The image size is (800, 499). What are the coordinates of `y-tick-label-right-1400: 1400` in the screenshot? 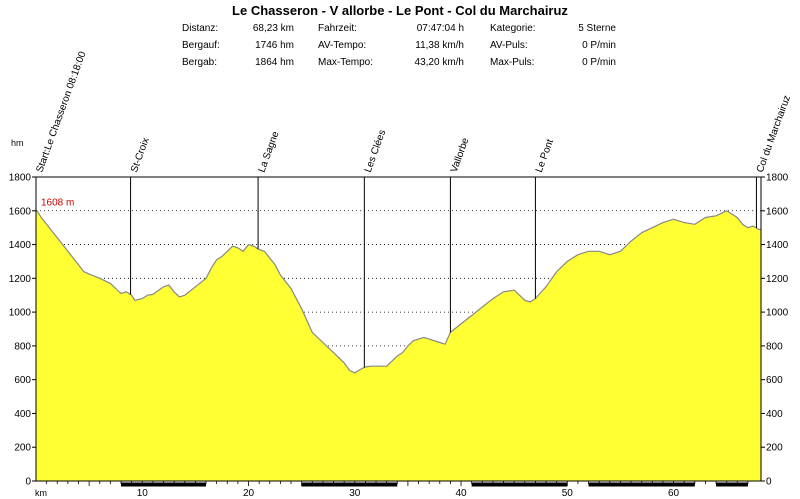 It's located at (777, 245).